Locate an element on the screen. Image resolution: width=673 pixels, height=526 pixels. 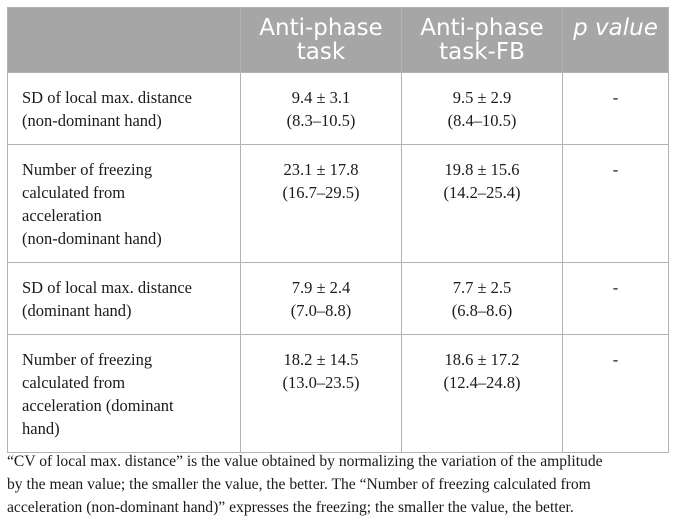
header-blank is located at coordinates (124, 40).